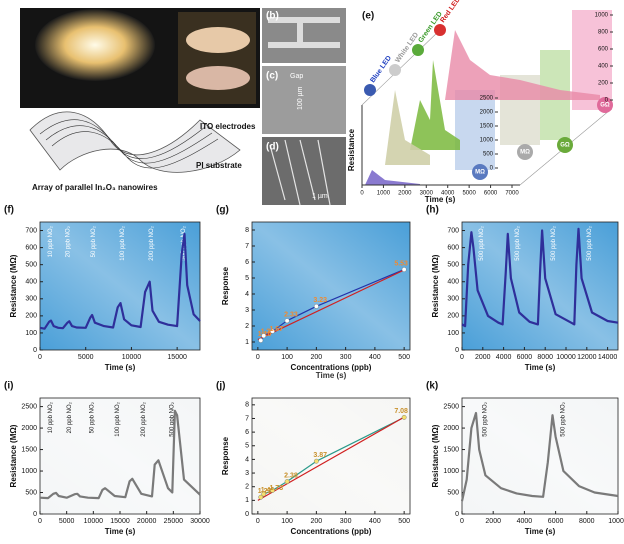 The height and width of the screenshot is (544, 624). What do you see at coordinates (144, 418) in the screenshot?
I see `annotation: 200 ppb NO₂` at bounding box center [144, 418].